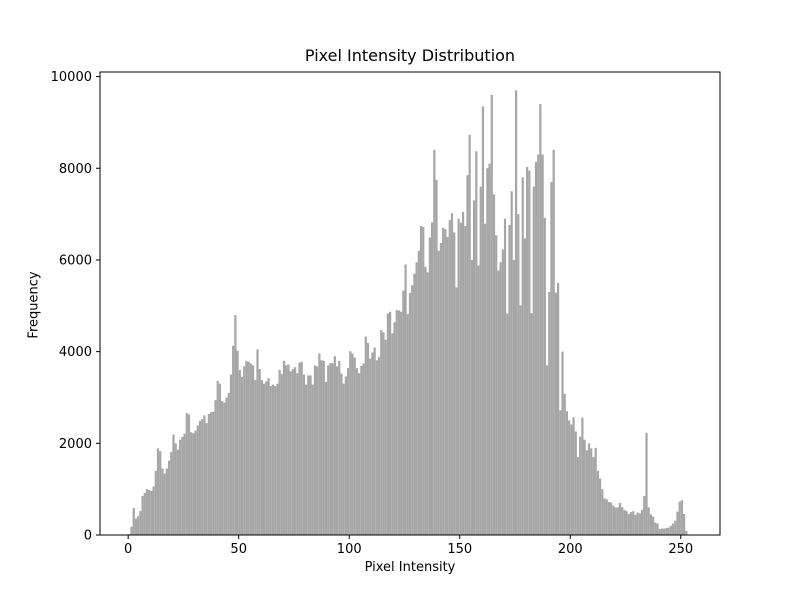  Describe the element at coordinates (459, 549) in the screenshot. I see `x-tick-label: 150` at that location.